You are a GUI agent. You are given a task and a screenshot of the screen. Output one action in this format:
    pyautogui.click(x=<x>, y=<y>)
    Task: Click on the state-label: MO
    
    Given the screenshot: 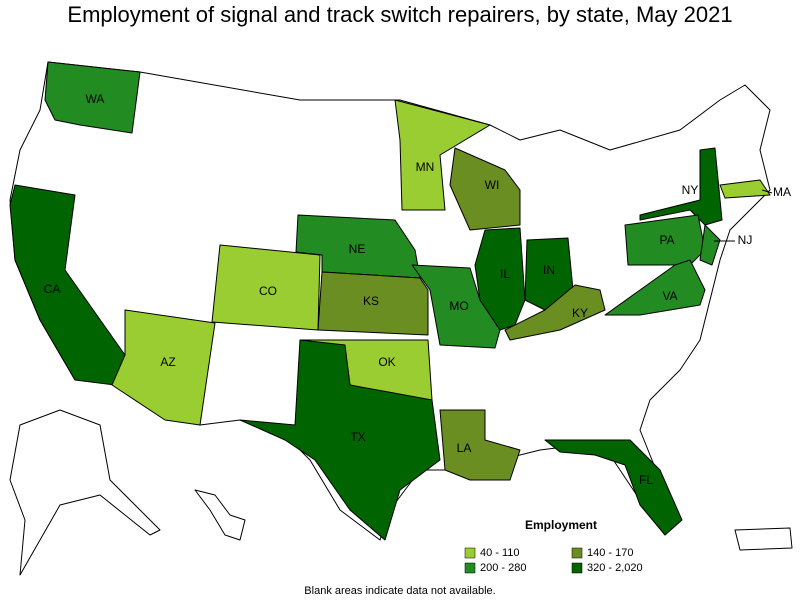 What is the action you would take?
    pyautogui.click(x=458, y=306)
    